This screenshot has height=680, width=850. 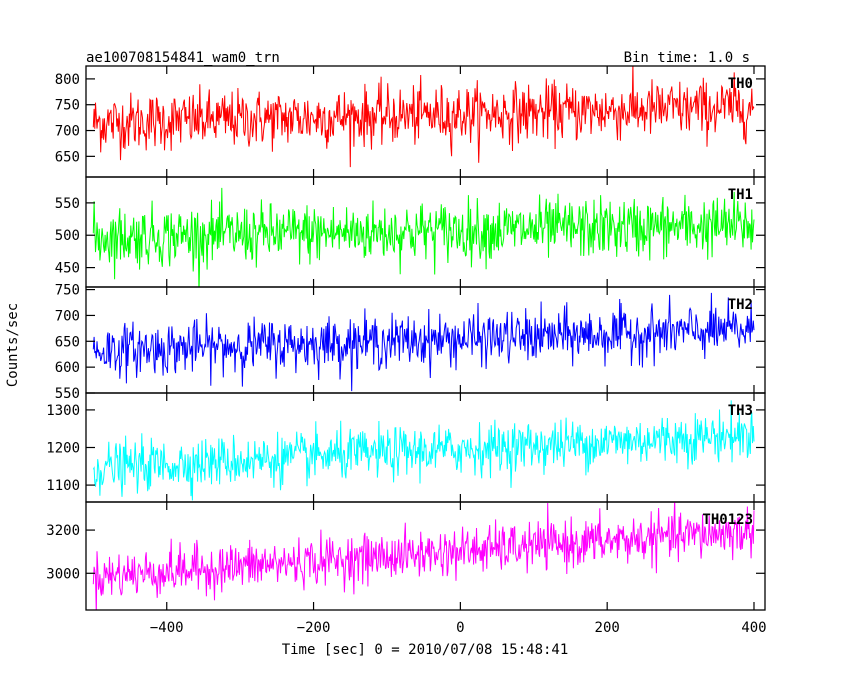 What do you see at coordinates (607, 628) in the screenshot?
I see `x-tick-label: 200` at bounding box center [607, 628].